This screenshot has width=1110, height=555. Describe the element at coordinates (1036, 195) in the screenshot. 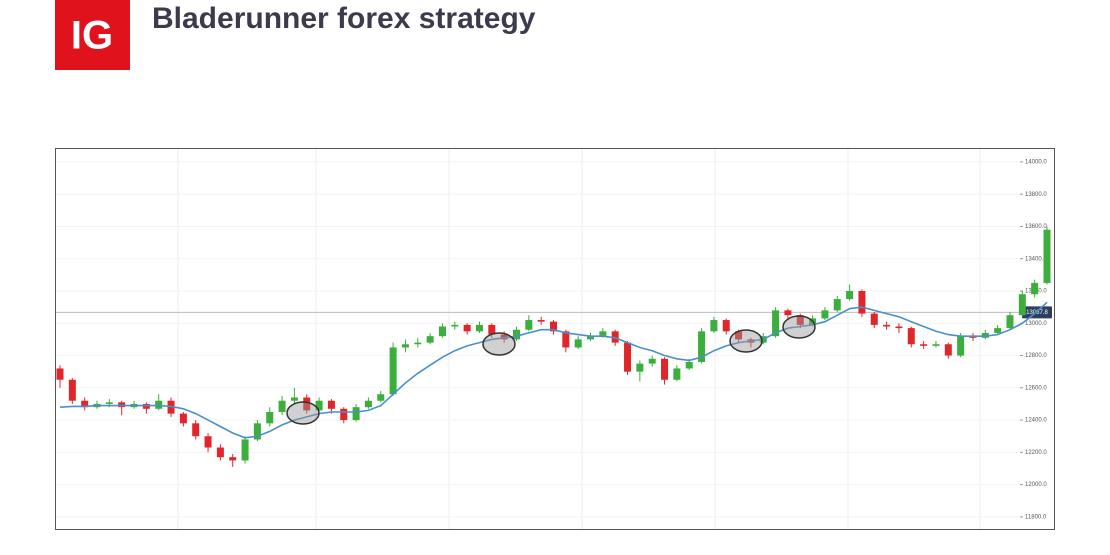

I see `y-tick-label: 13800.0` at that location.